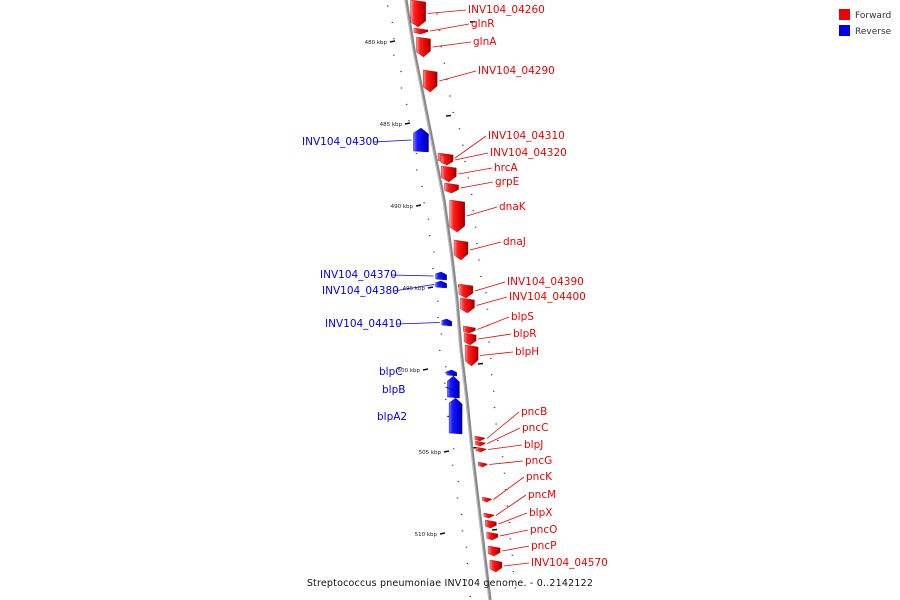 This screenshot has height=600, width=900. Describe the element at coordinates (547, 297) in the screenshot. I see `gene-label: INV104_04400` at that location.